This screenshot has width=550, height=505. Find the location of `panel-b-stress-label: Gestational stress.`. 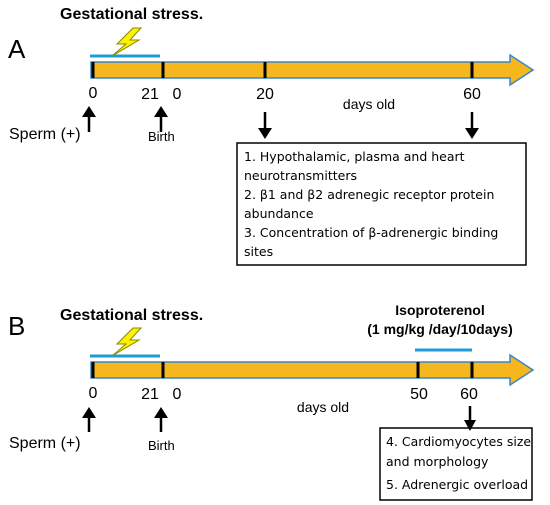

panel-b-stress-label: Gestational stress. is located at coordinates (131, 315).